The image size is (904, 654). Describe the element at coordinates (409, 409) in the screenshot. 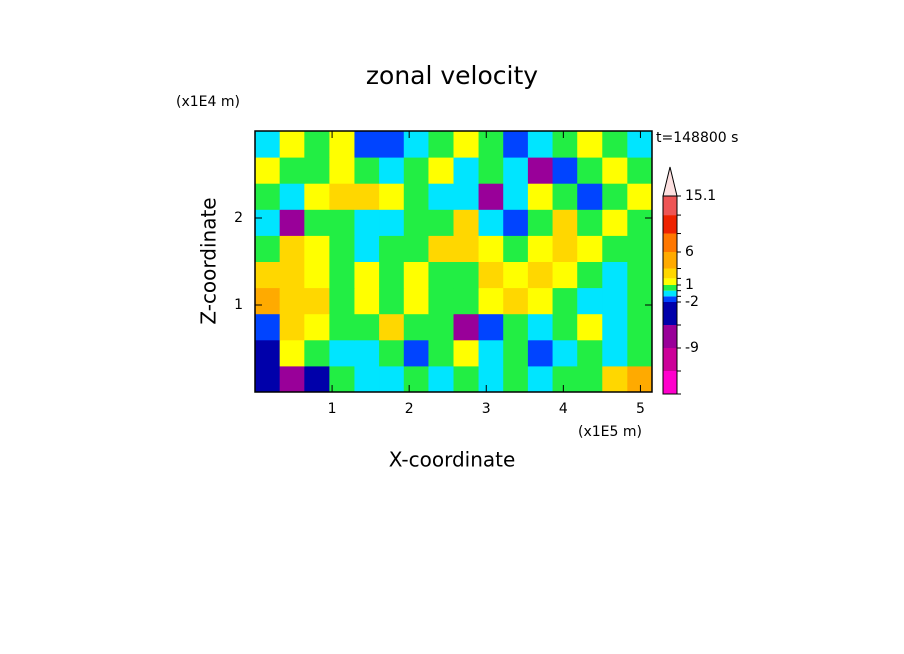

I see `x-tick-label: 2` at that location.